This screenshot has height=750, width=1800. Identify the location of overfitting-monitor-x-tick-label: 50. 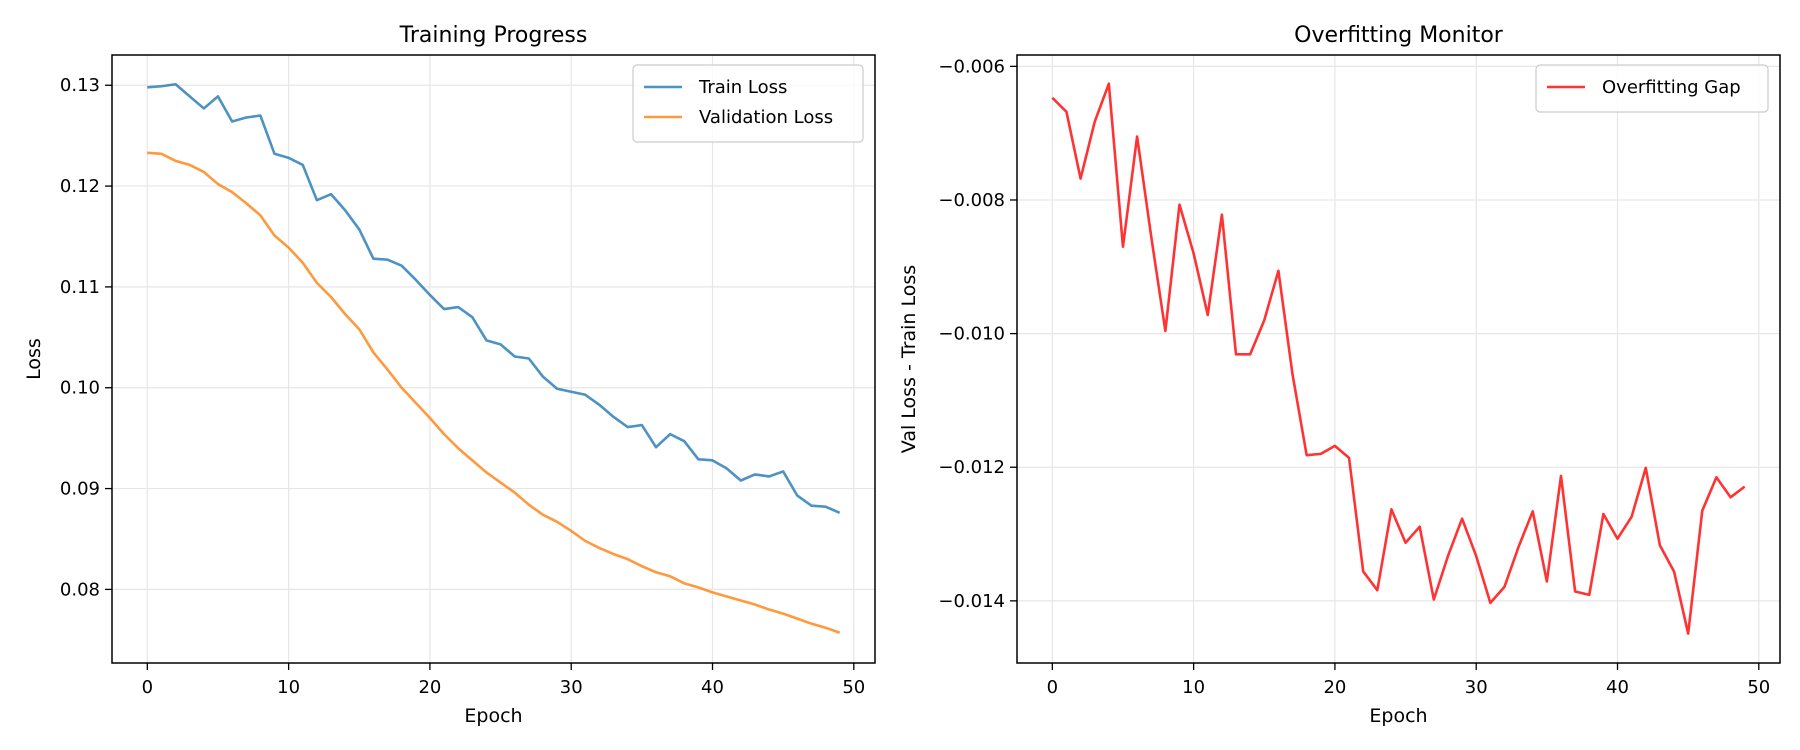
(1758, 687).